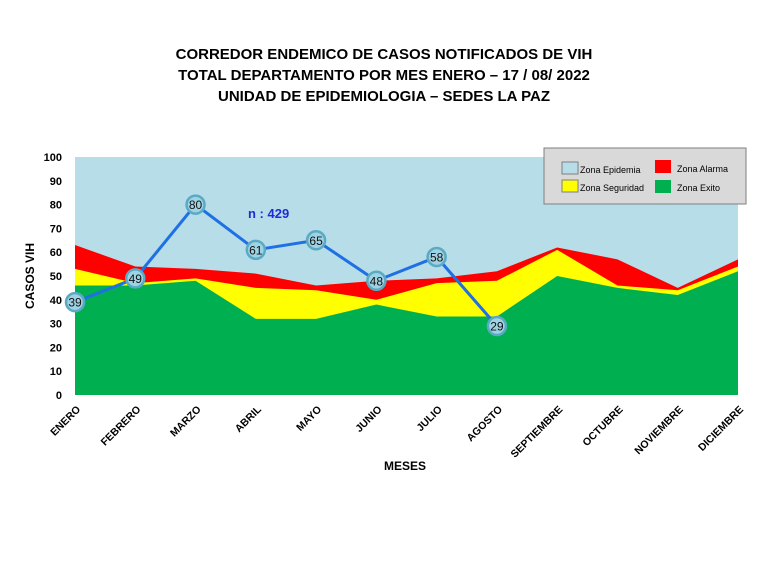 This screenshot has width=768, height=576. What do you see at coordinates (268, 213) in the screenshot?
I see `total-annotation: n : 429` at bounding box center [268, 213].